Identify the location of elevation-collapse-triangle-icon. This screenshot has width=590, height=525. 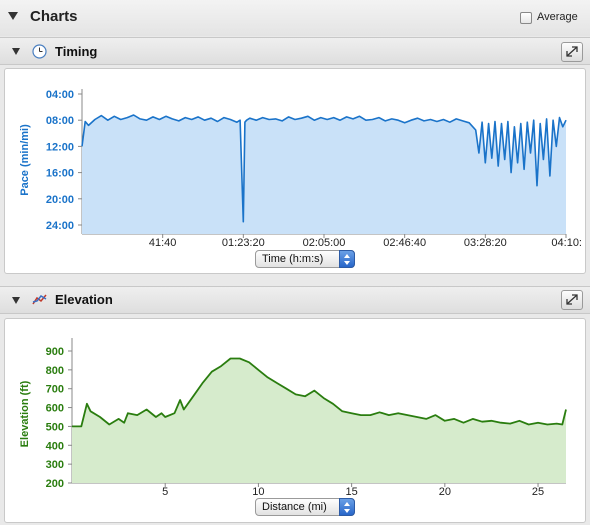
(16, 300).